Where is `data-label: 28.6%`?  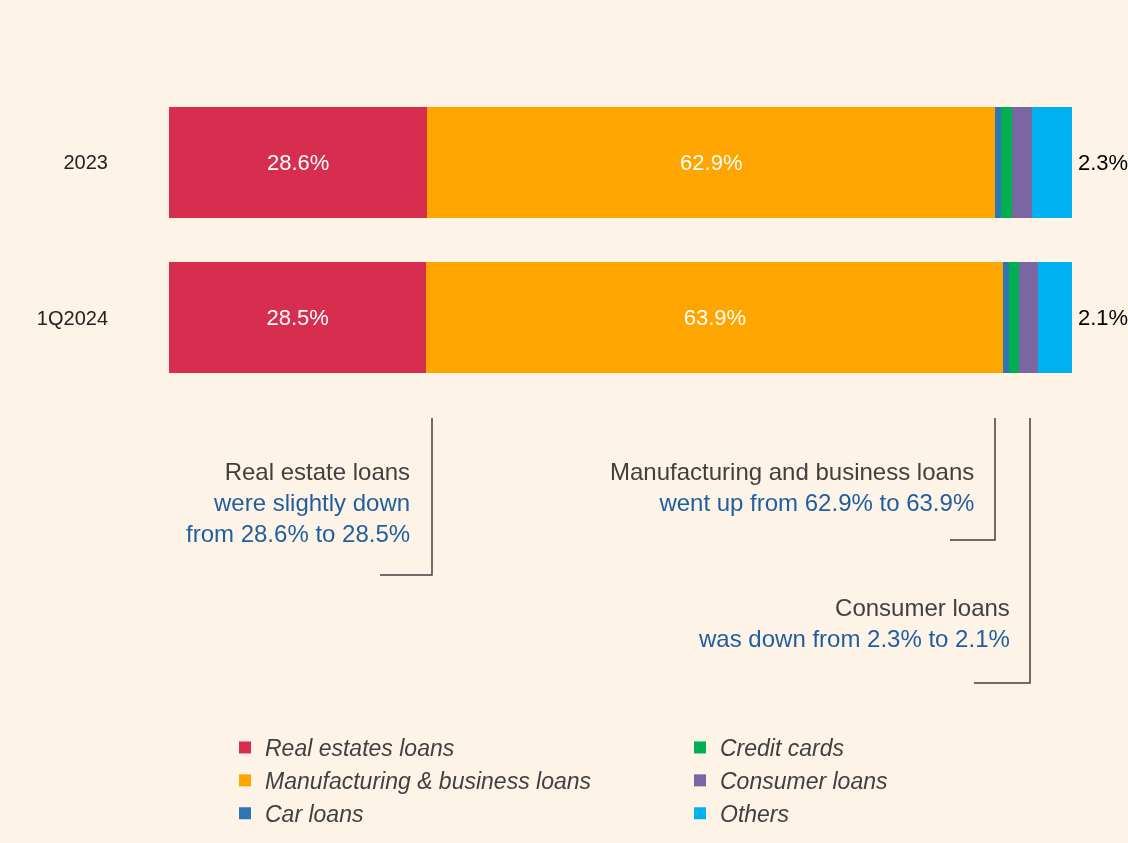
data-label: 28.6% is located at coordinates (298, 162).